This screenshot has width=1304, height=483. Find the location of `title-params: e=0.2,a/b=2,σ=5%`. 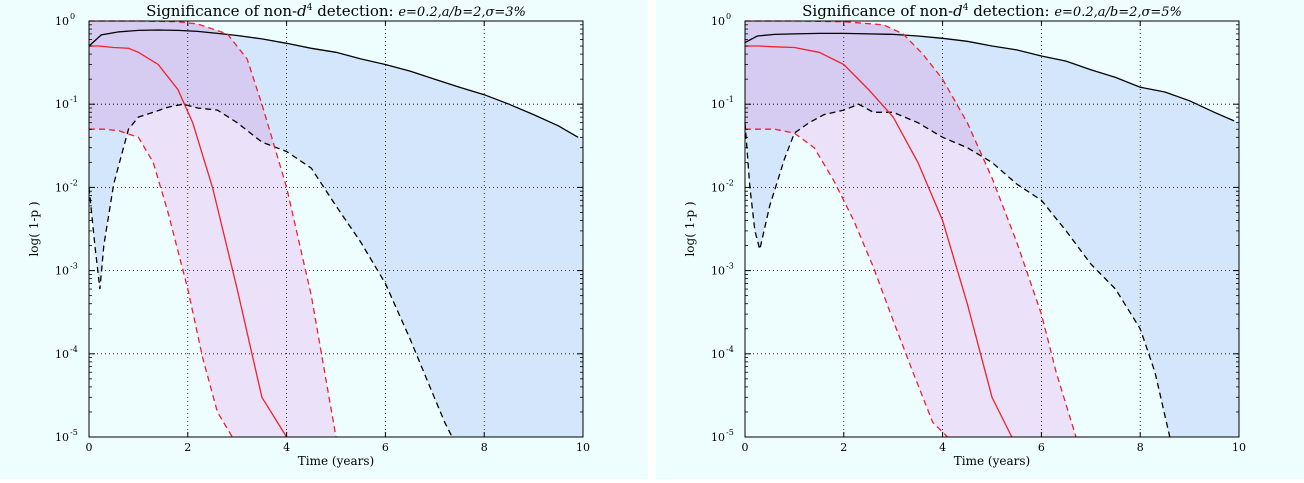

title-params: e=0.2,a/b=2,σ=5% is located at coordinates (1118, 12).